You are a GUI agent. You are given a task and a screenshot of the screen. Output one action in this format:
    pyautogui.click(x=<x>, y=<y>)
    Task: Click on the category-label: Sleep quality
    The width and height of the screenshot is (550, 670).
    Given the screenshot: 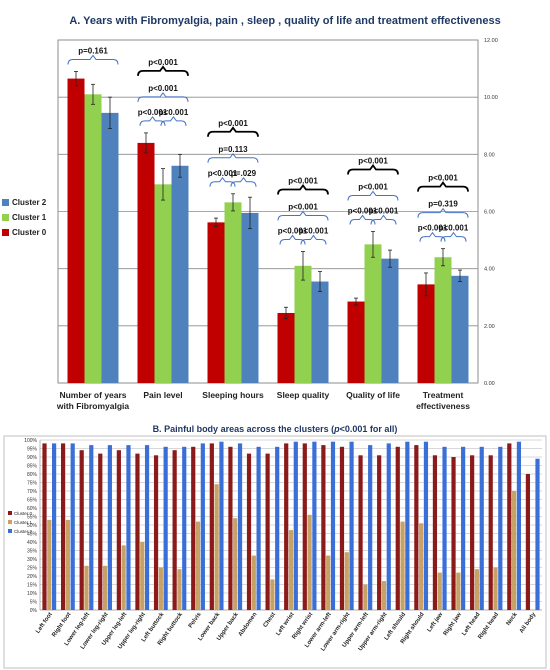 What is the action you would take?
    pyautogui.click(x=303, y=395)
    